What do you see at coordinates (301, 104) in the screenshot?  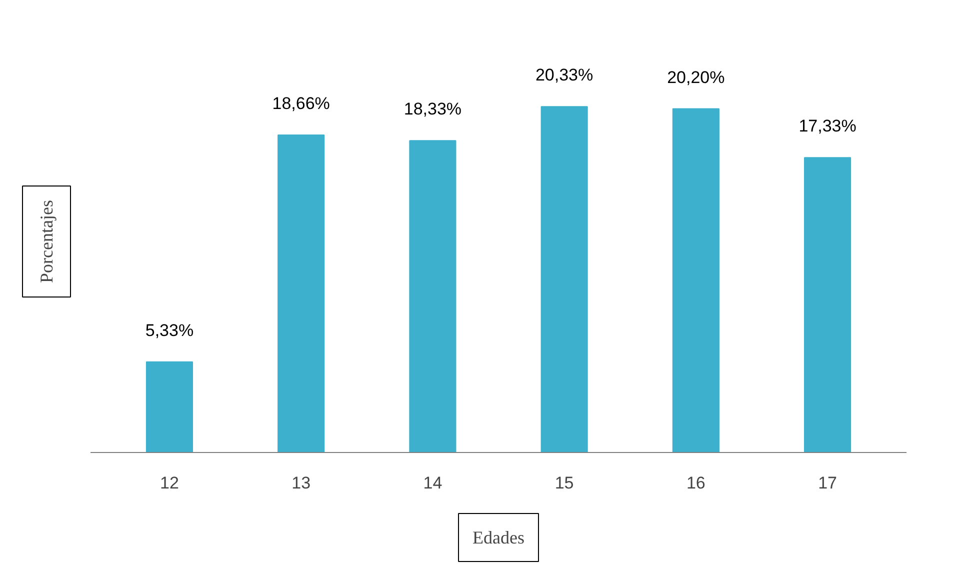 I see `data-label: 18,66%` at bounding box center [301, 104].